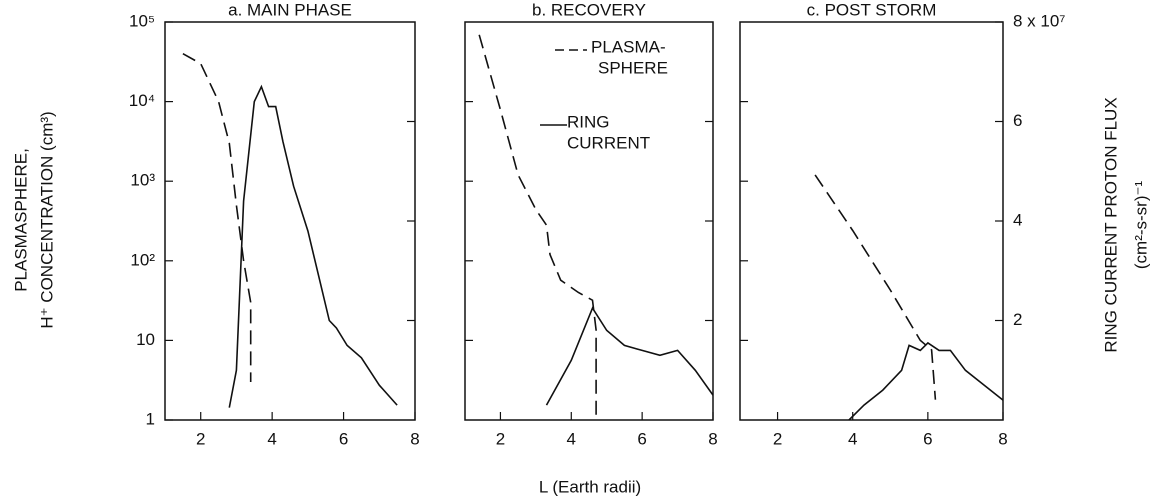 This screenshot has height=503, width=1166. I want to click on y-axis-label: H⁺ CONCENTRATION (cm³), so click(46, 219).